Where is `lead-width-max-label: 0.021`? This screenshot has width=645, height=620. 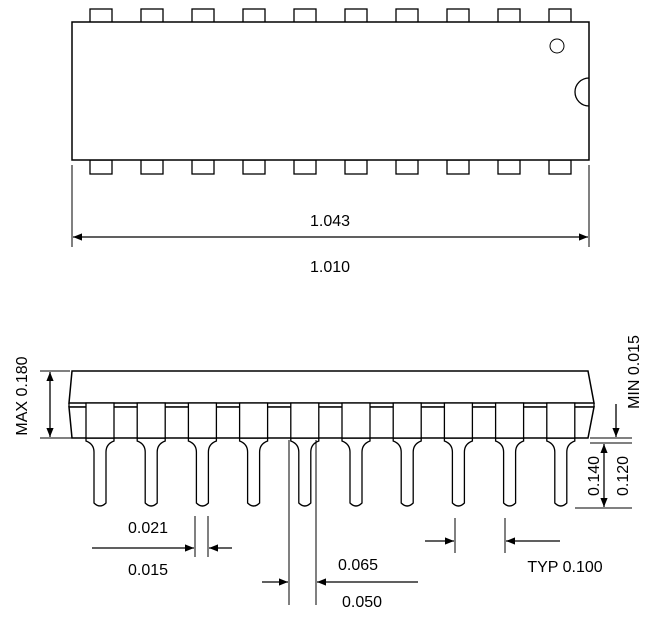
lead-width-max-label: 0.021 is located at coordinates (148, 528).